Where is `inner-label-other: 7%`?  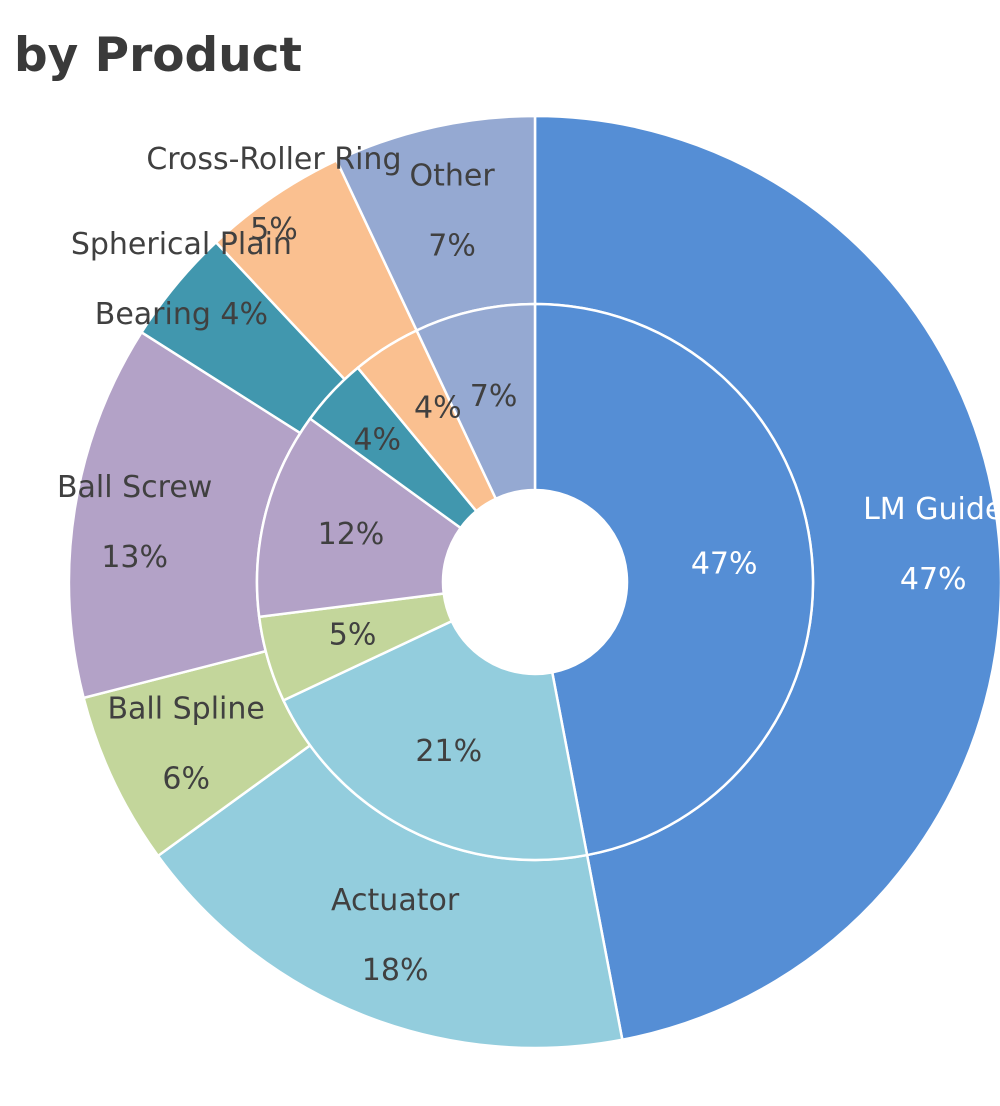
inner-label-other: 7% is located at coordinates (494, 396).